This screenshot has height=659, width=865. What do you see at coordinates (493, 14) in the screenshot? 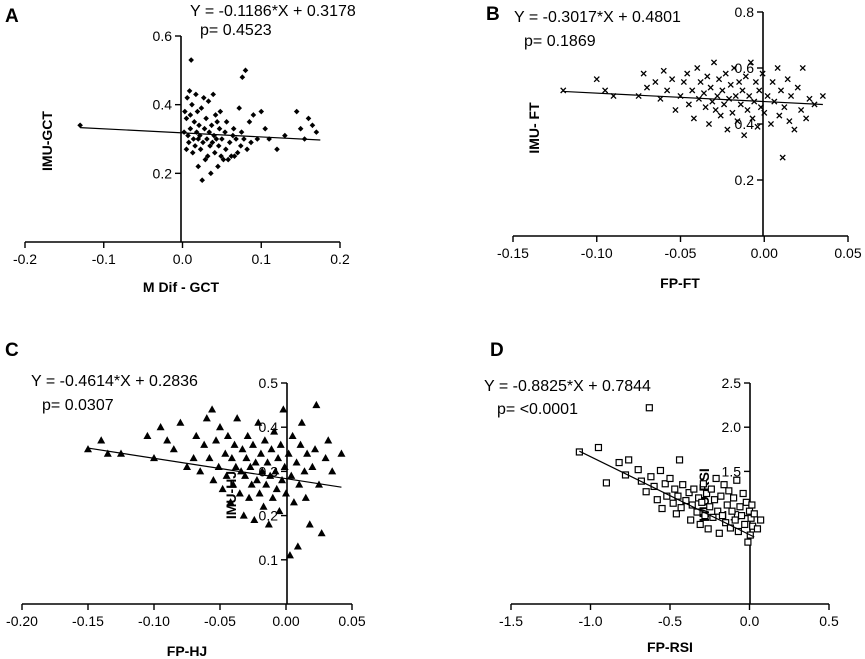
I see `panel-label: B` at bounding box center [493, 14].